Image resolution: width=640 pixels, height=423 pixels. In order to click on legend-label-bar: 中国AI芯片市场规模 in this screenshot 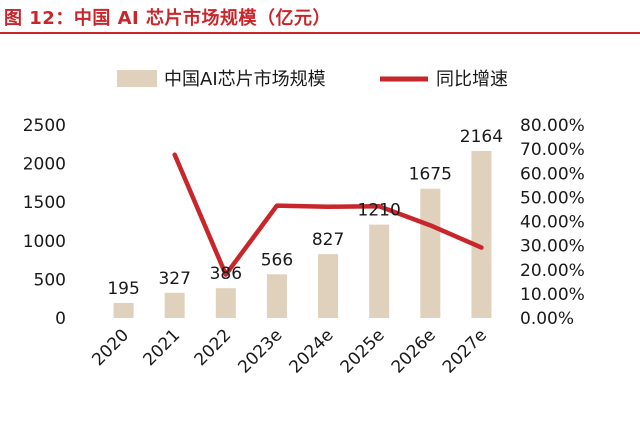, I will do `click(245, 79)`.